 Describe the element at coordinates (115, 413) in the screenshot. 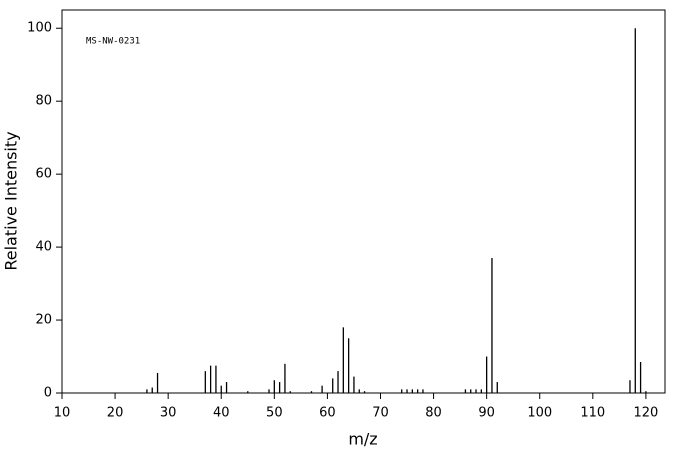

I see `x-tick-label: 20` at that location.